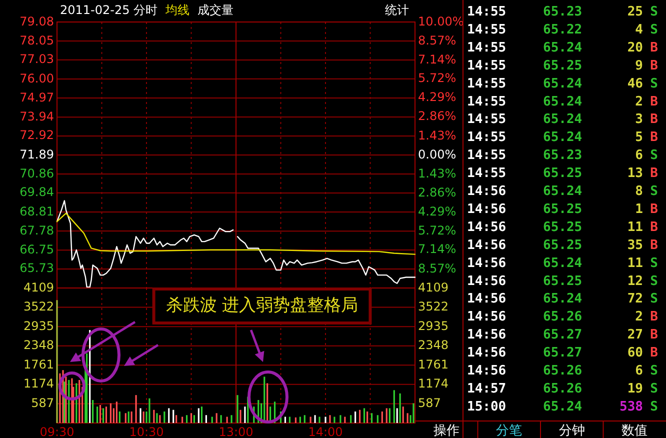  I want to click on y2-tick-label: 2935, so click(433, 325).